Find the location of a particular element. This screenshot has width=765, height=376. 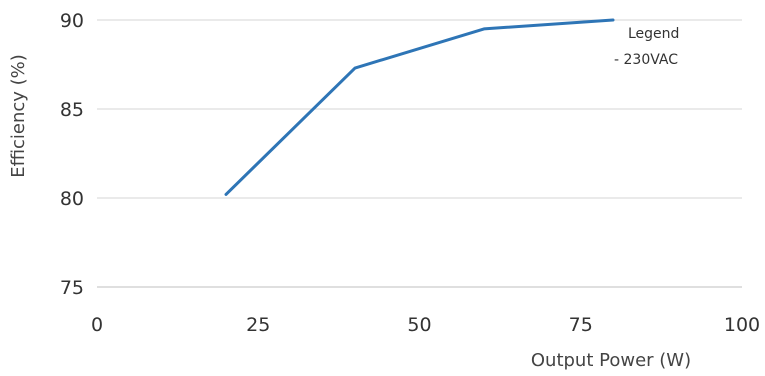

x-tick-label-75: 75 is located at coordinates (581, 325).